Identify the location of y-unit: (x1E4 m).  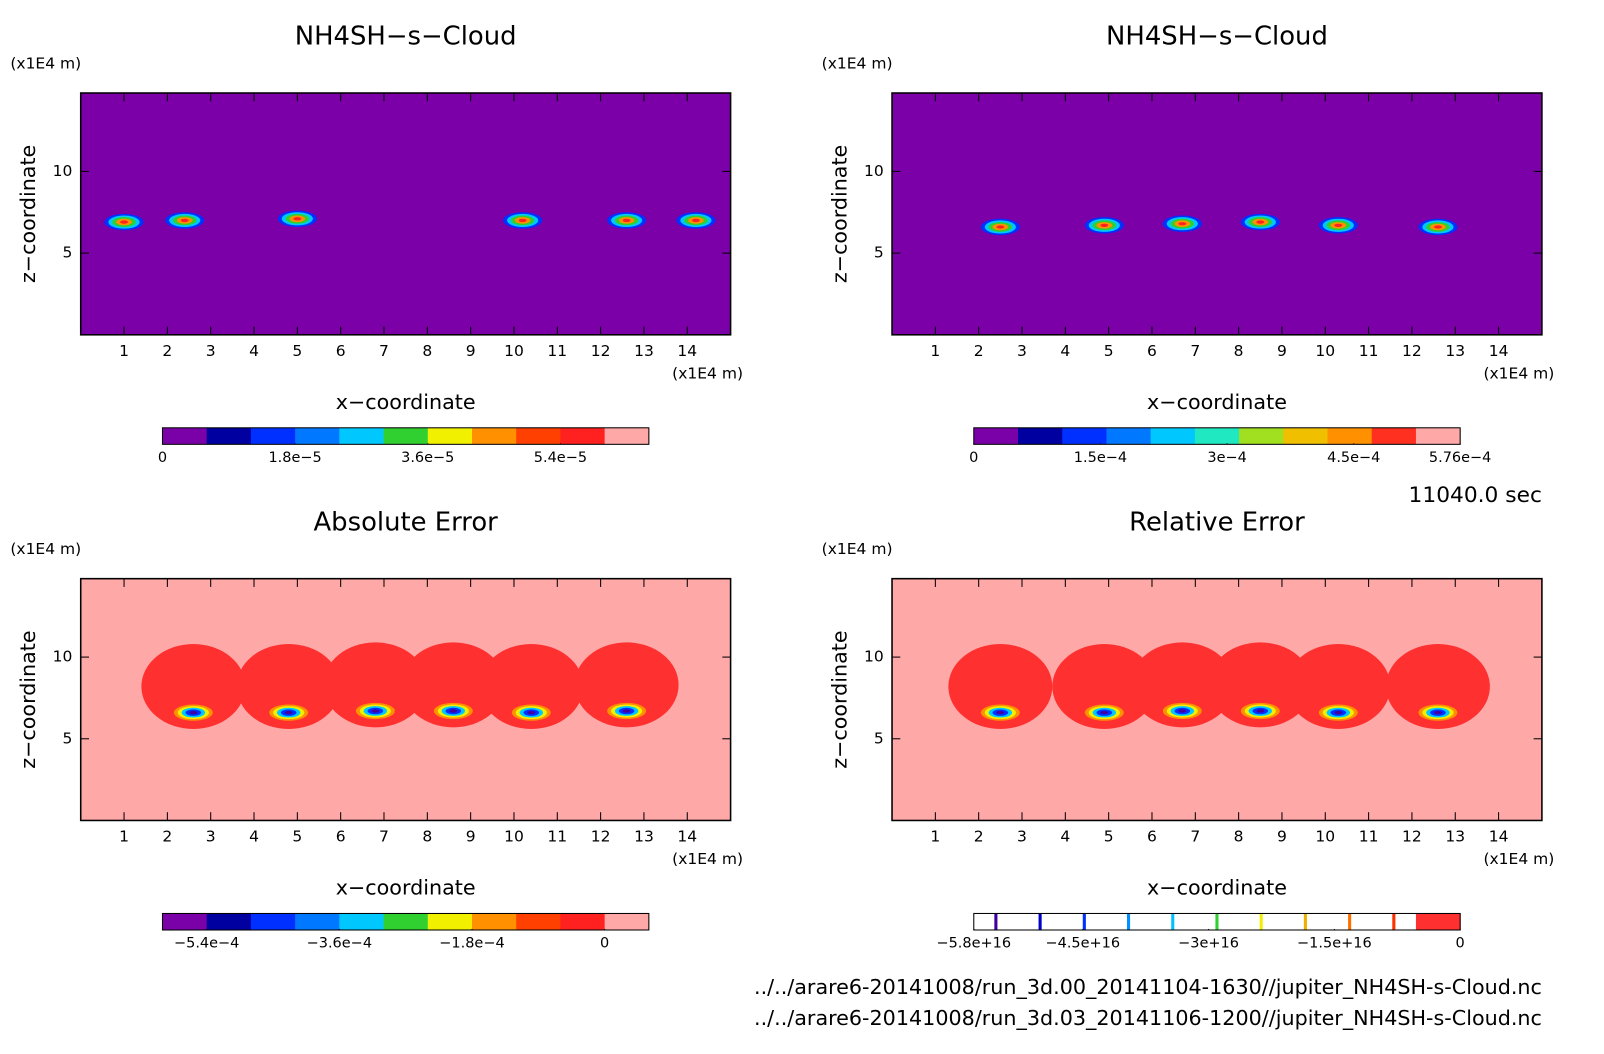
(857, 64).